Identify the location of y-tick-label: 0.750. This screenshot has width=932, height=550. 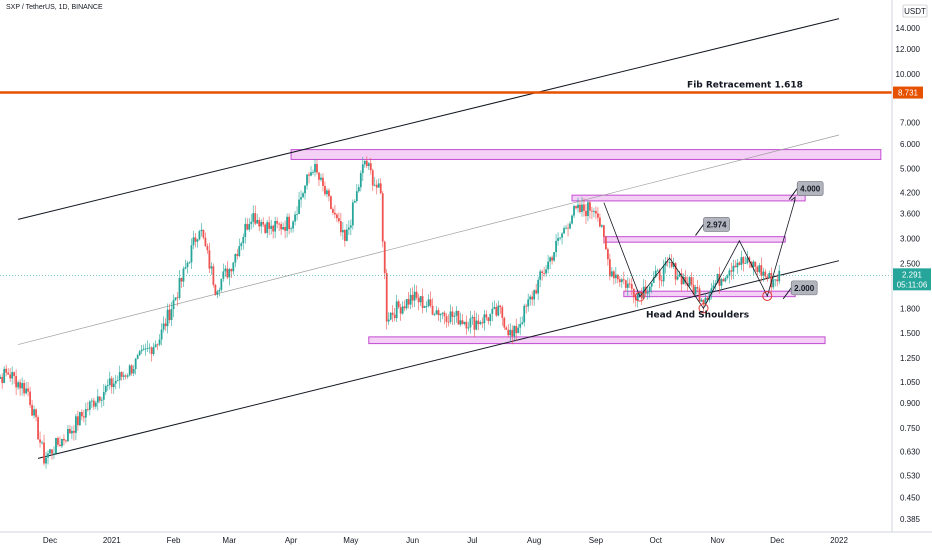
(910, 428).